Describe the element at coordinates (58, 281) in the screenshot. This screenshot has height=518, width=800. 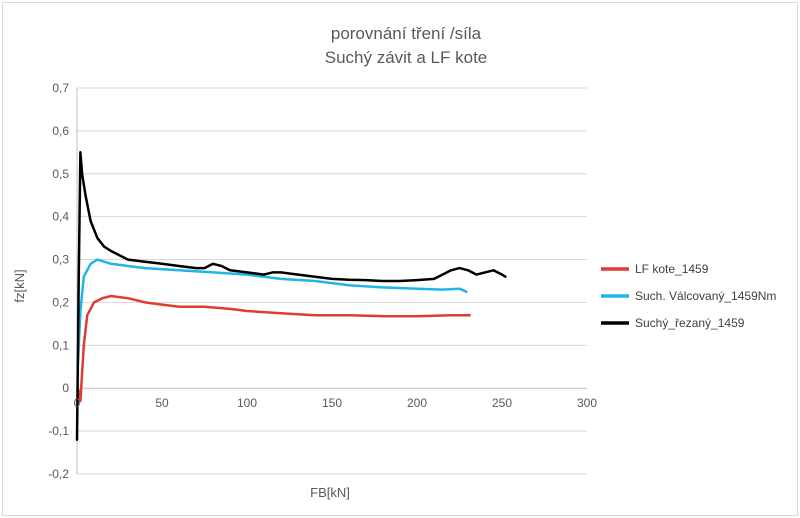
I see `y-tick-labels: -0,2 -0,1 0 0,1 0,2 0,3 0,4 0,5 0,6 0,7` at that location.